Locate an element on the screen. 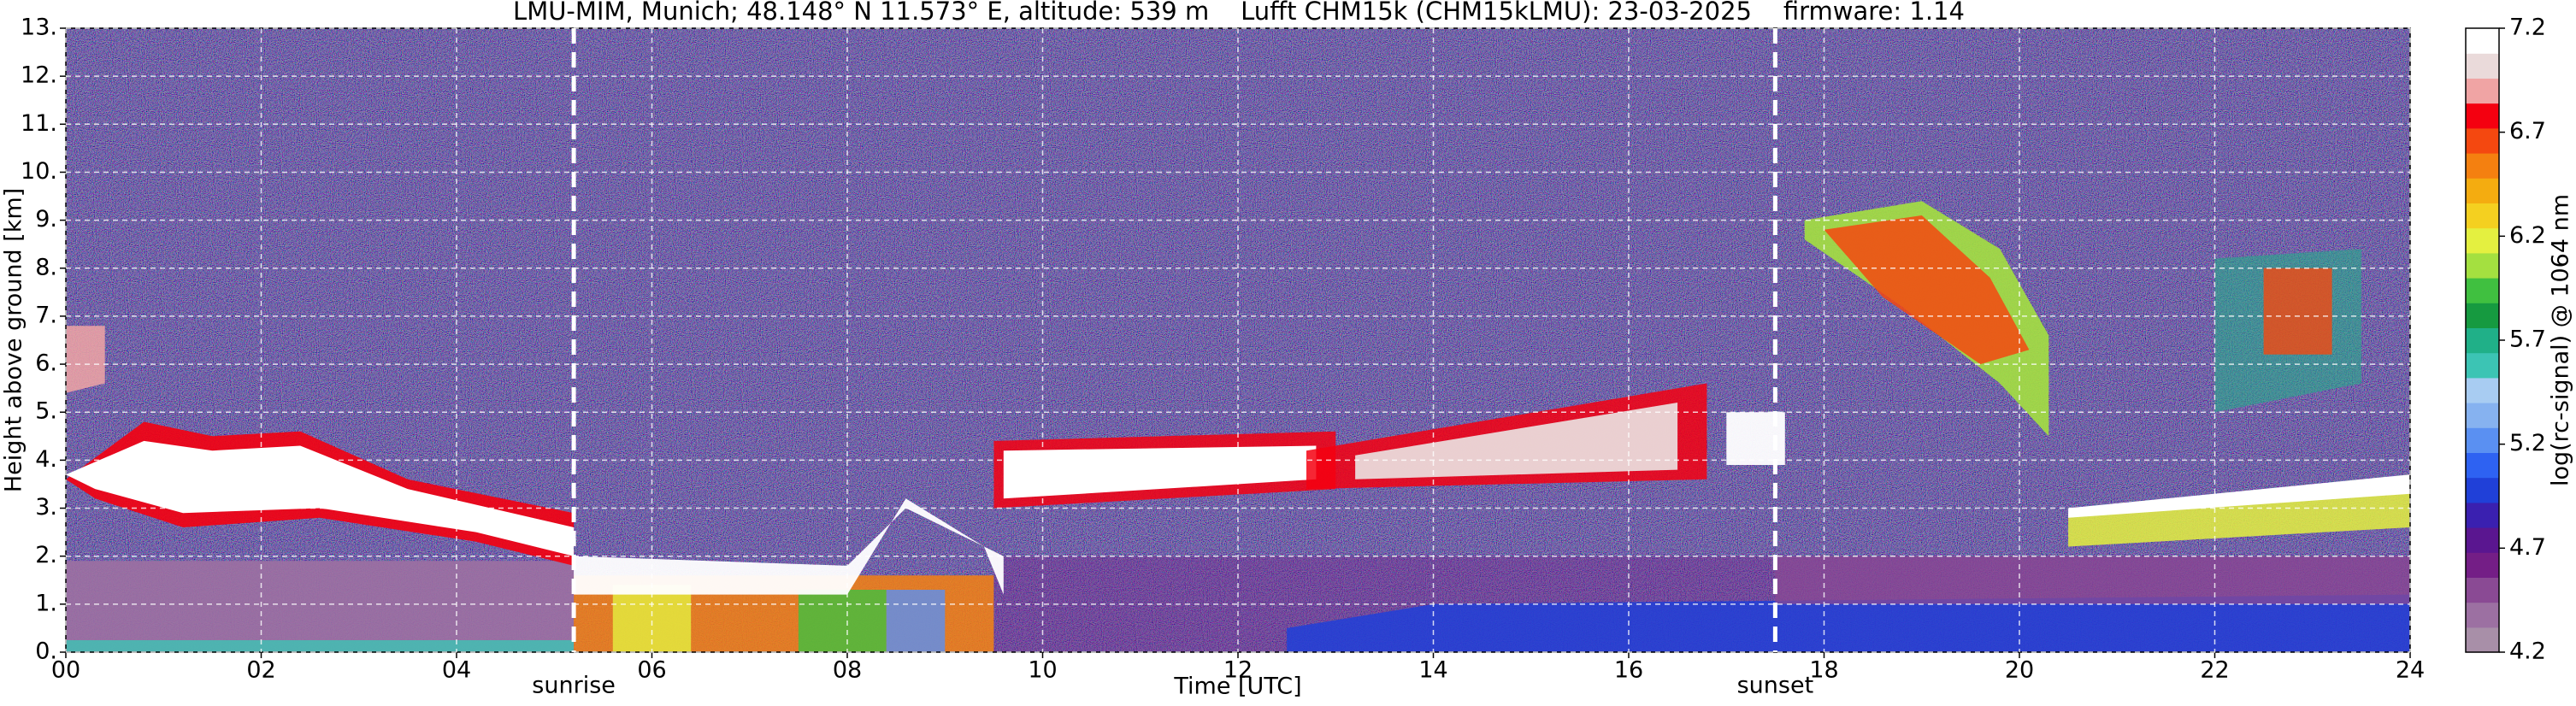 Image resolution: width=2576 pixels, height=706 pixels. y-tick-label: 1. is located at coordinates (46, 603).